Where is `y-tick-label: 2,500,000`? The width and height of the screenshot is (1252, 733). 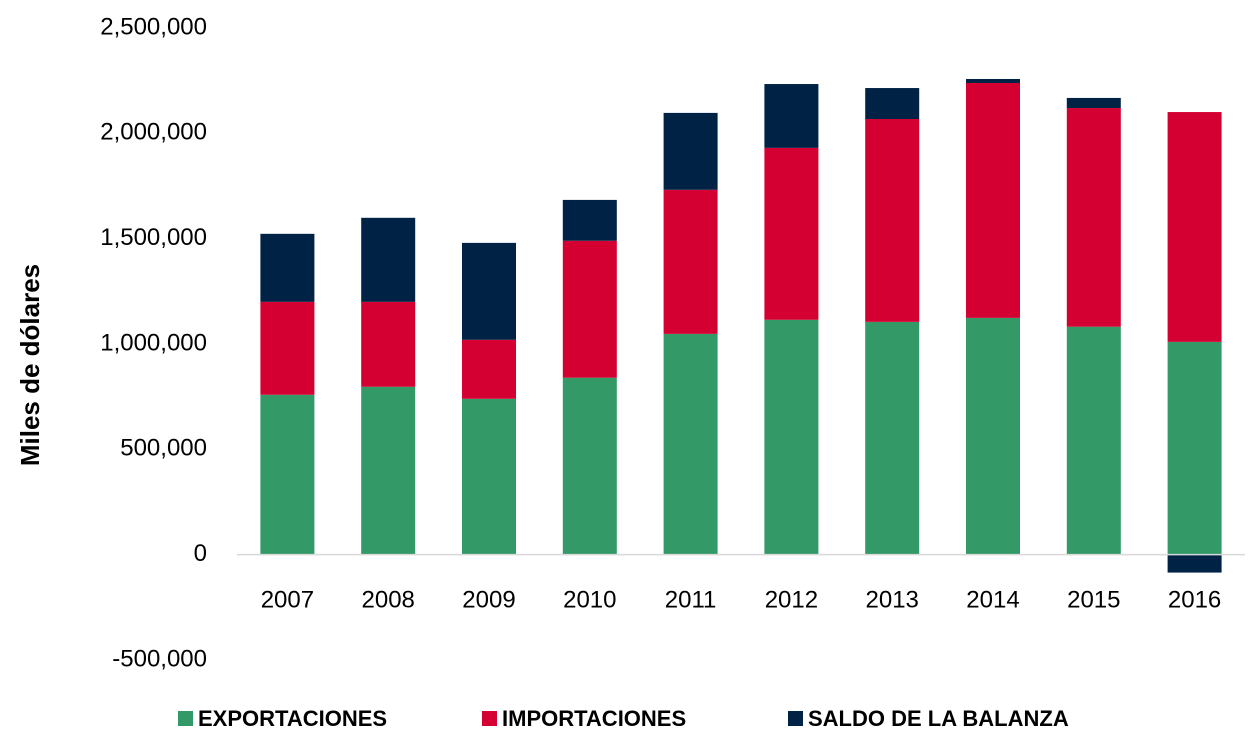 y-tick-label: 2,500,000 is located at coordinates (153, 26).